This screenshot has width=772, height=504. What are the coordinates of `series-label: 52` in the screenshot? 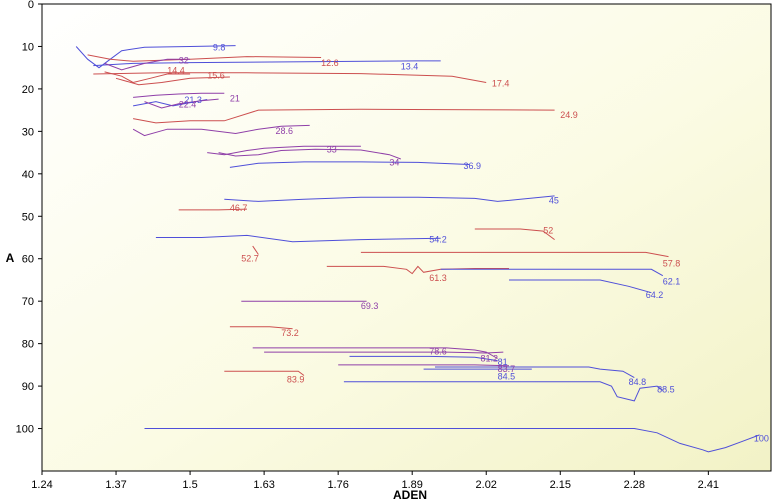 It's located at (548, 230).